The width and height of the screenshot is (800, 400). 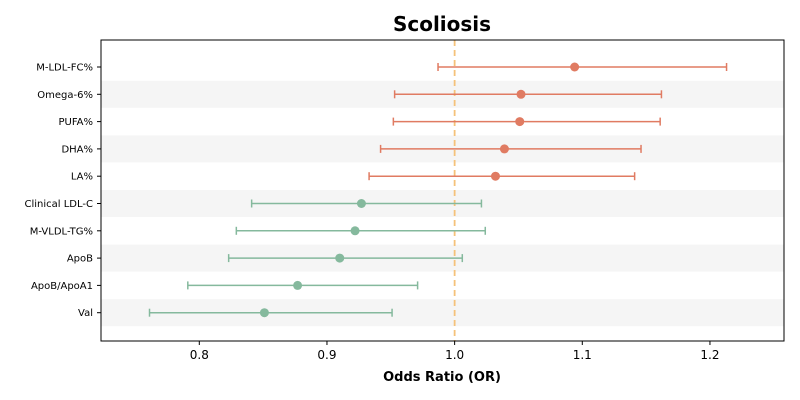 I want to click on y-tick-label: ApoB, so click(x=80, y=259).